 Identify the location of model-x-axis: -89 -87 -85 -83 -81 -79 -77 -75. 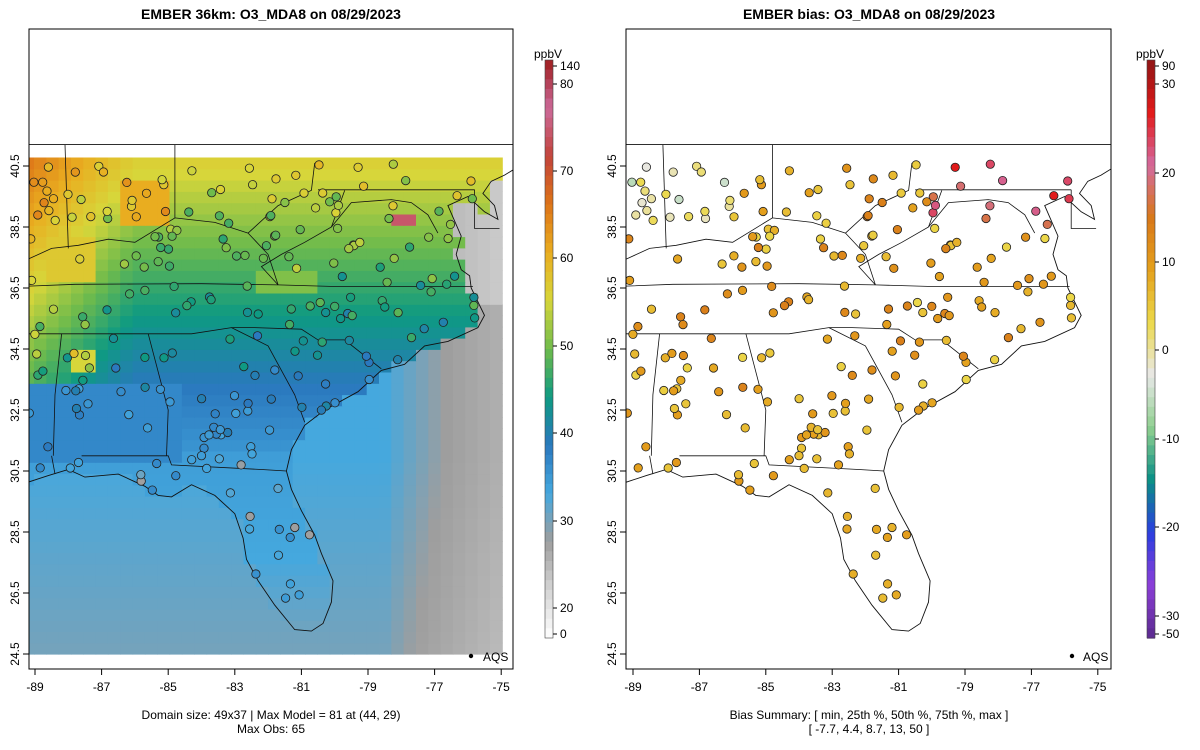
(268, 681).